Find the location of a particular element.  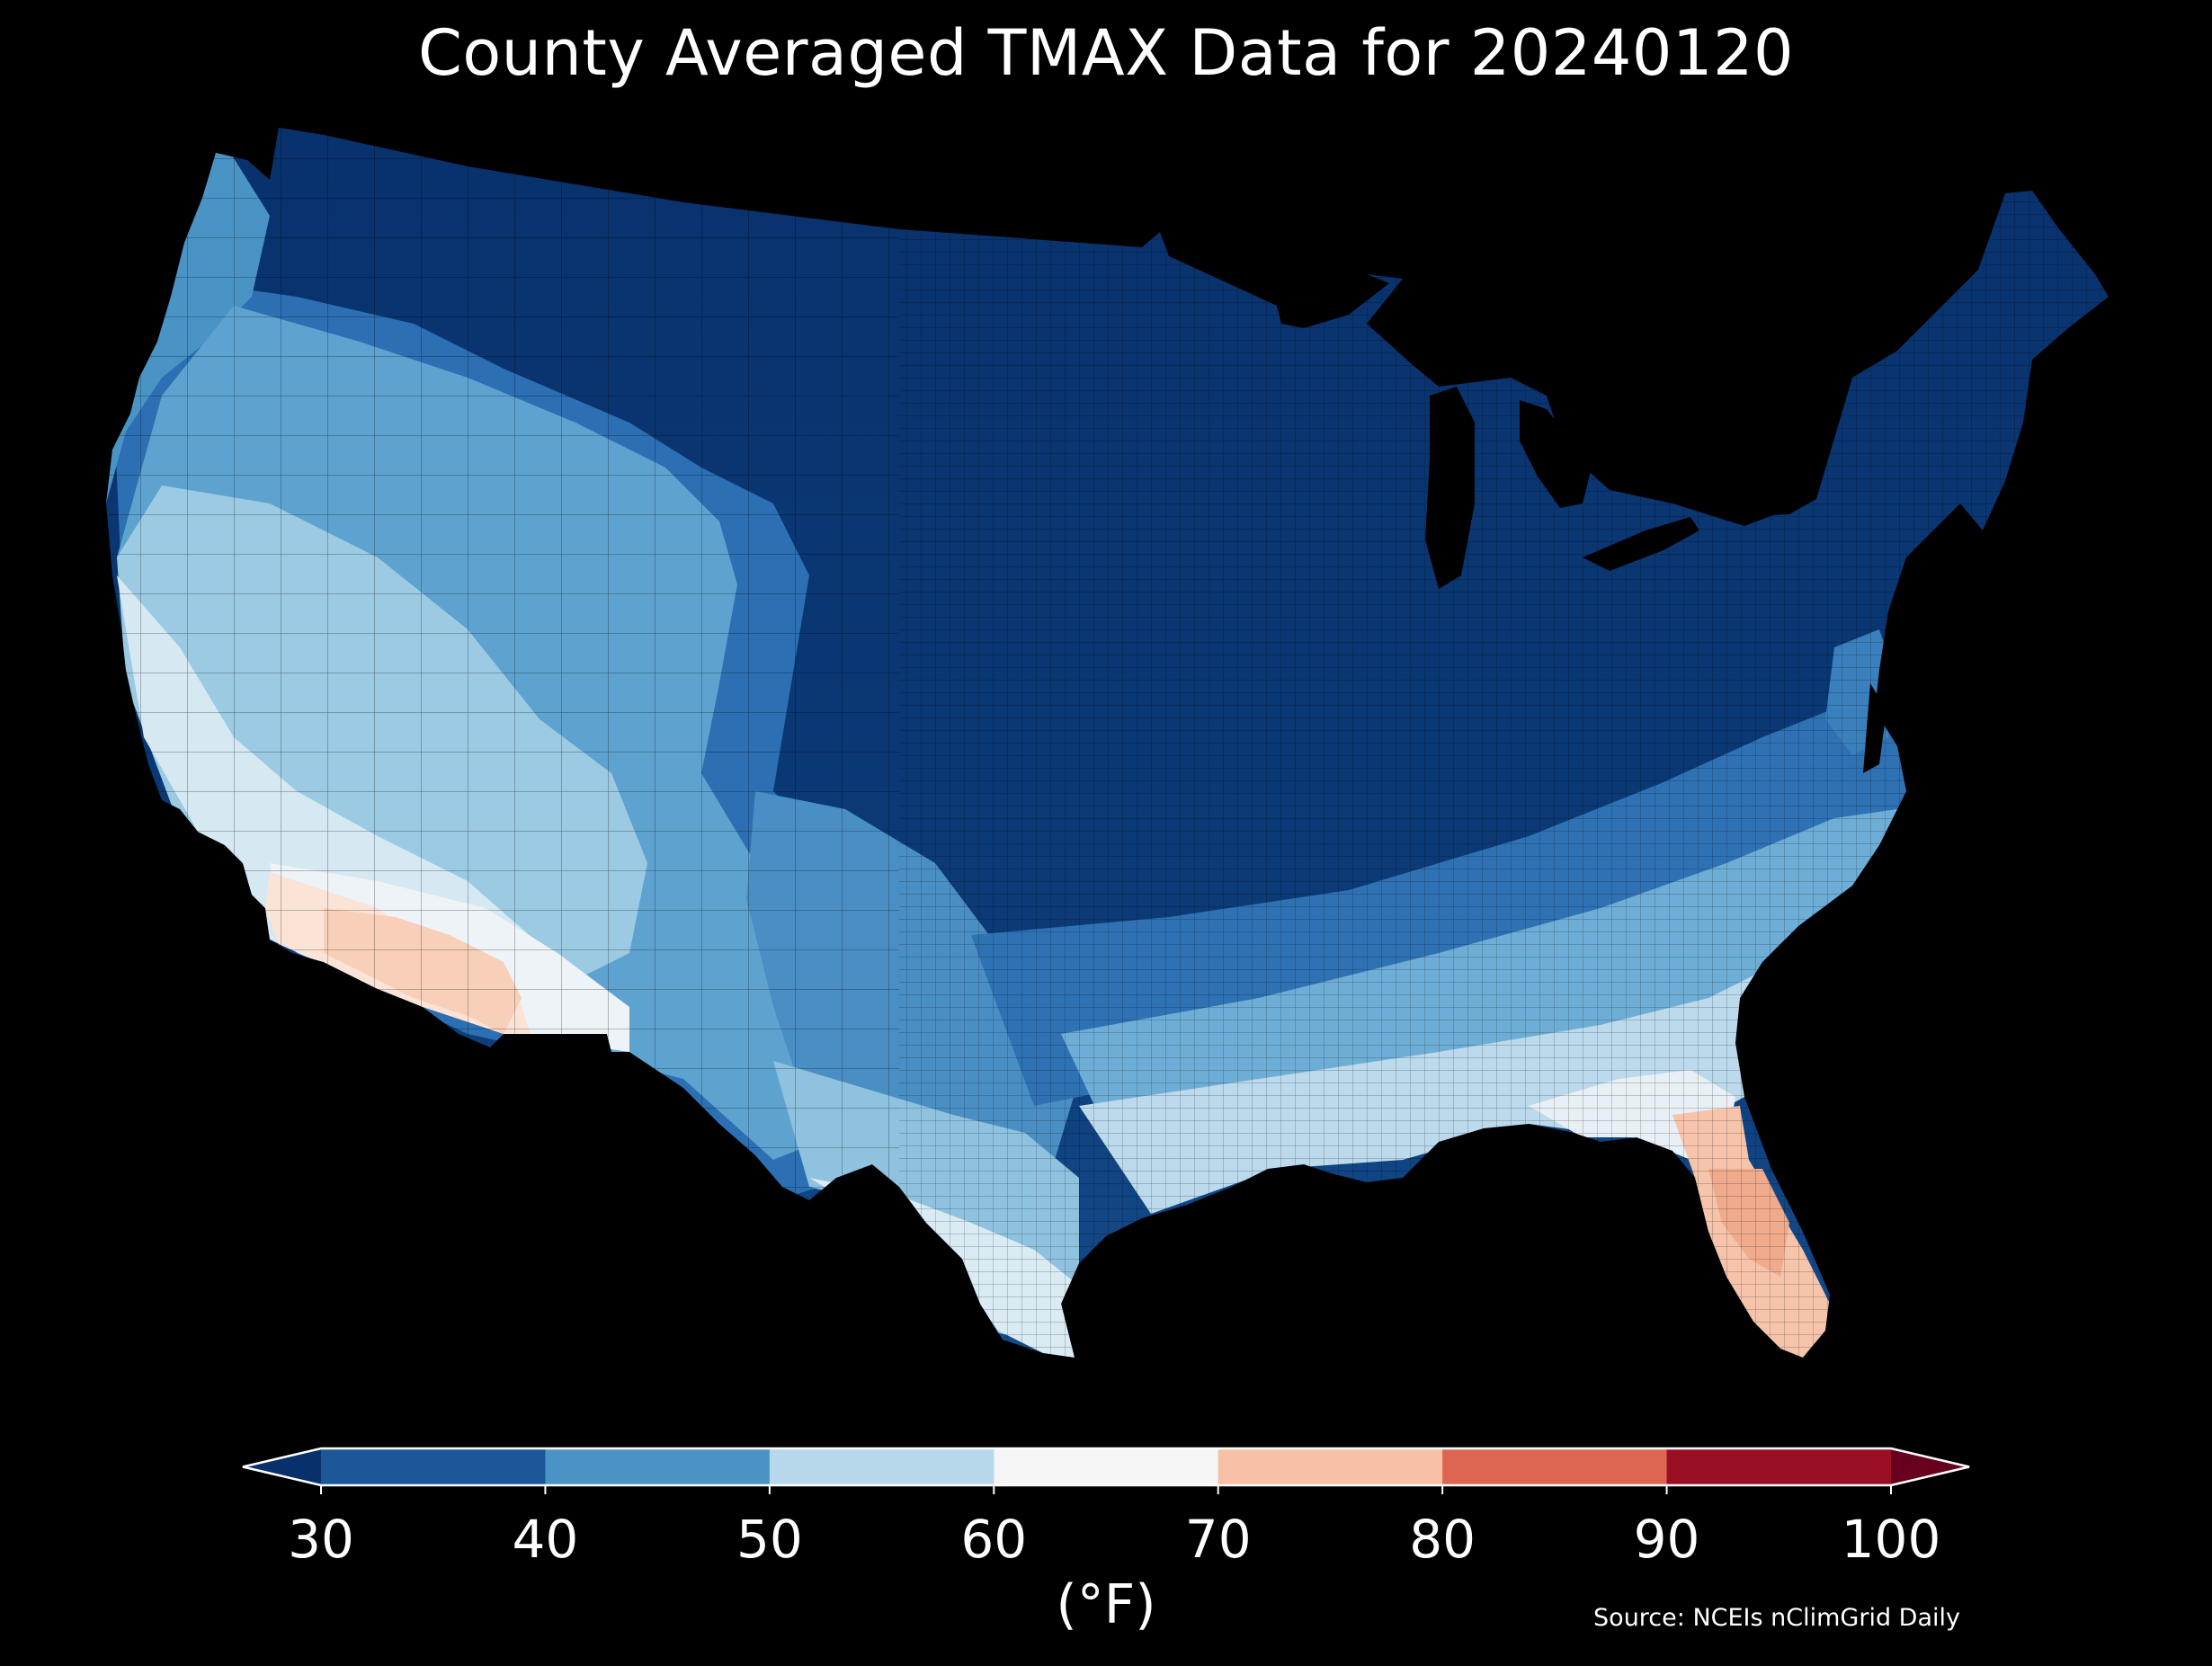

colorbar-tick-label: 60 is located at coordinates (994, 1540).